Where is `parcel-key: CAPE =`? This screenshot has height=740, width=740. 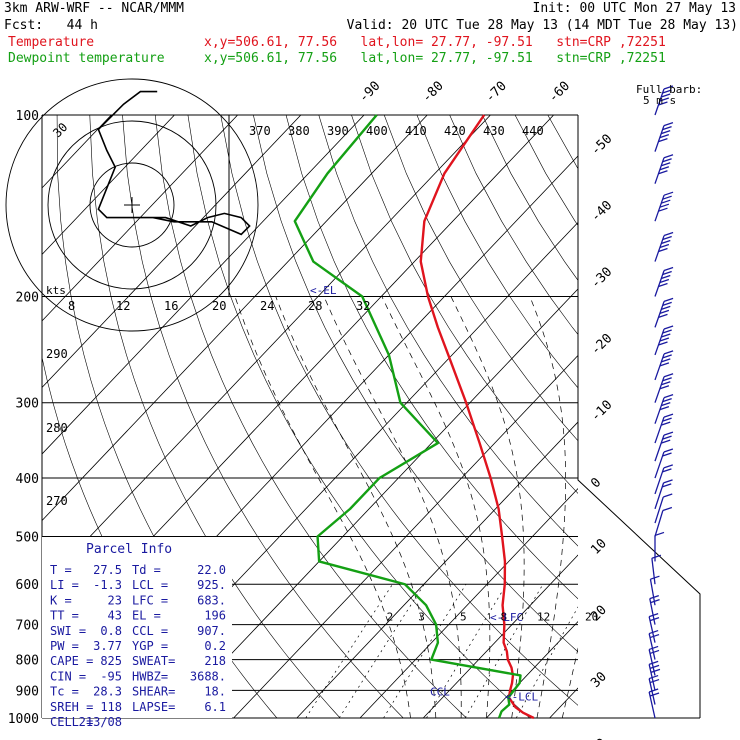 parcel-key: CAPE = is located at coordinates (71, 661).